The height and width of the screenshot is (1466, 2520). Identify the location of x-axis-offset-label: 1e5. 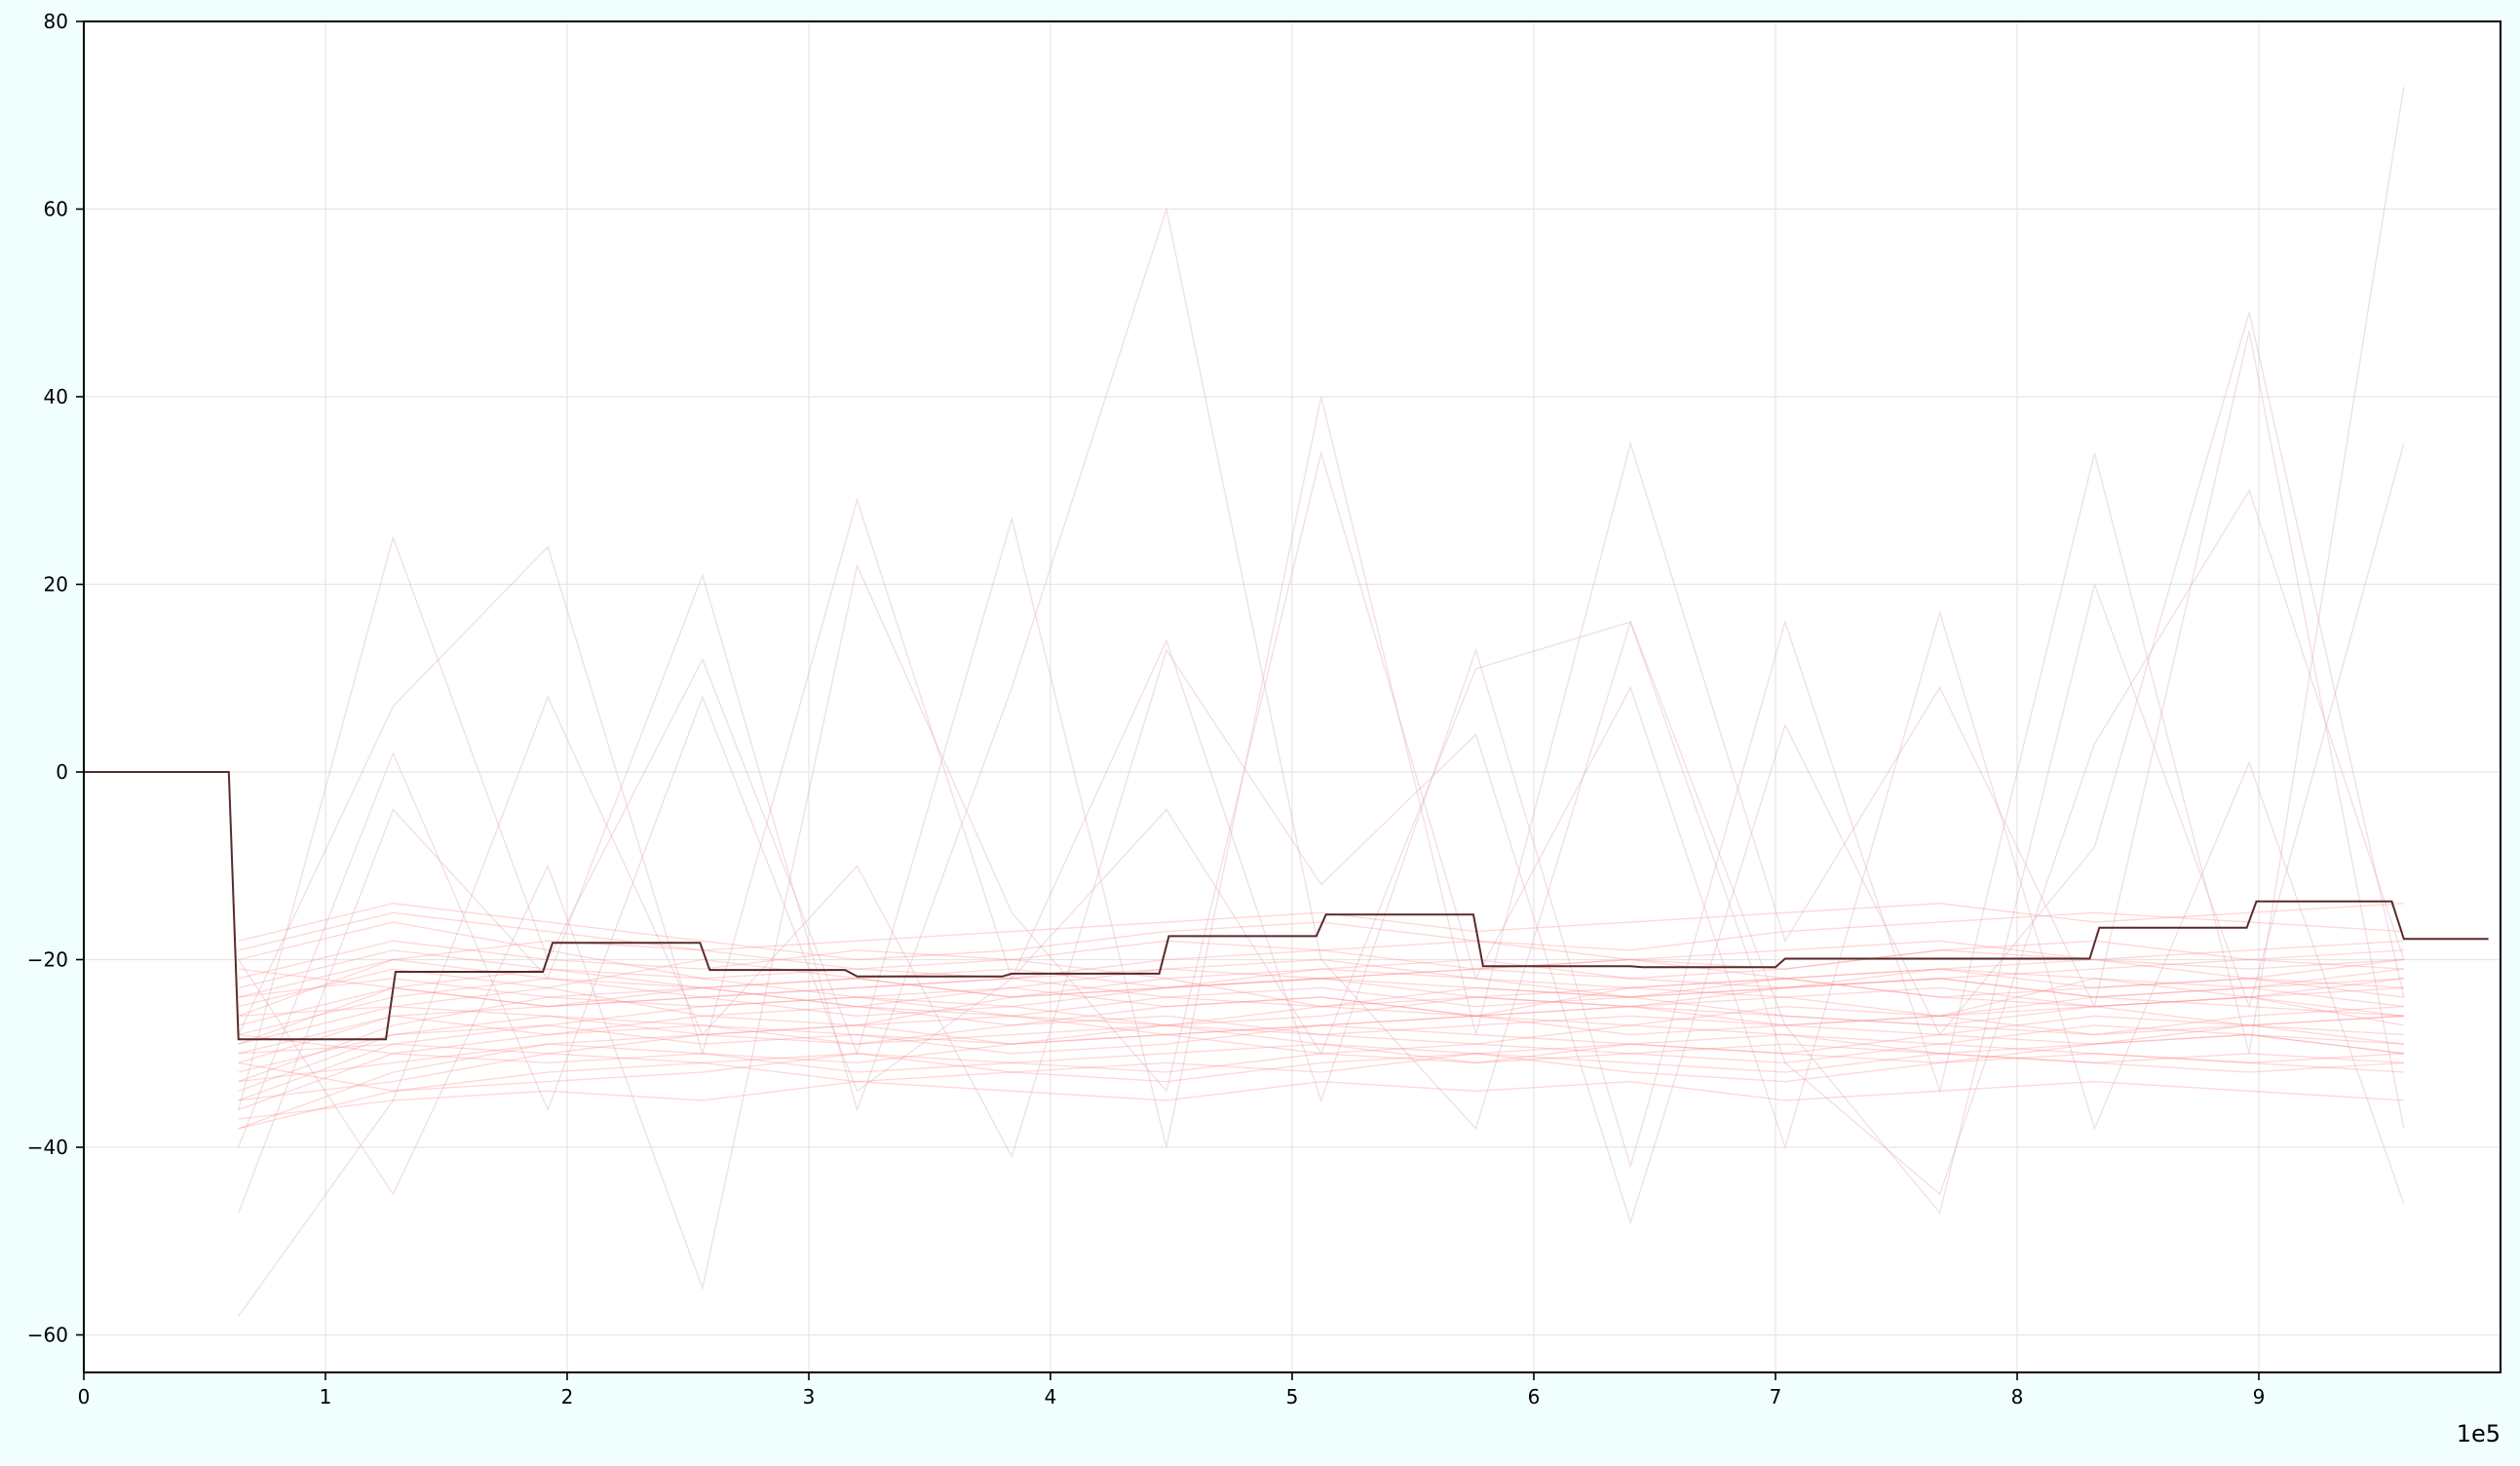
(2479, 1433).